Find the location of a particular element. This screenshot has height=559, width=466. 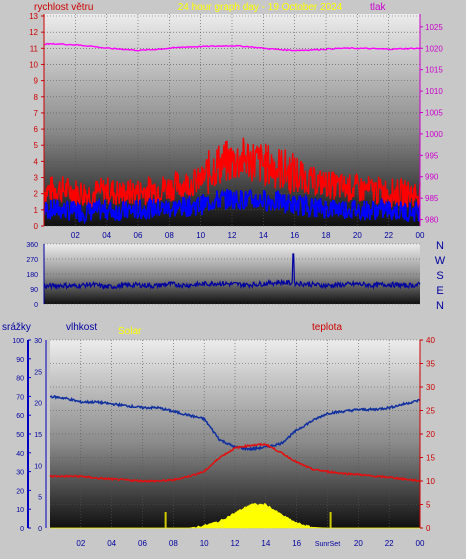

humidity-tick-label: 10 is located at coordinates (38, 466).